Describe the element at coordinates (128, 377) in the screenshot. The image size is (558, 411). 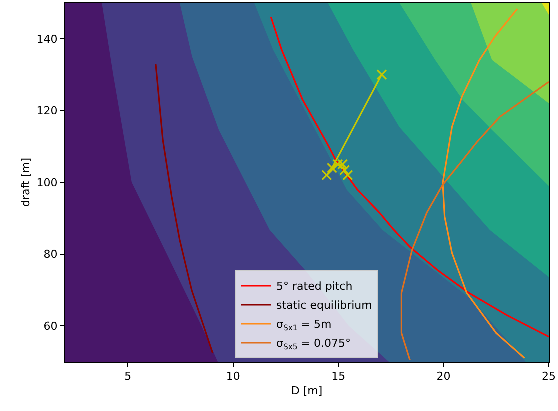
I see `x-tick-label: 5` at that location.